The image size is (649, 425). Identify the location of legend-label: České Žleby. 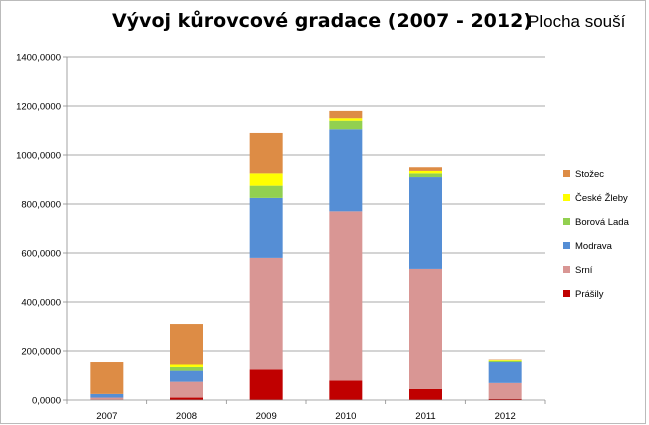
(601, 198).